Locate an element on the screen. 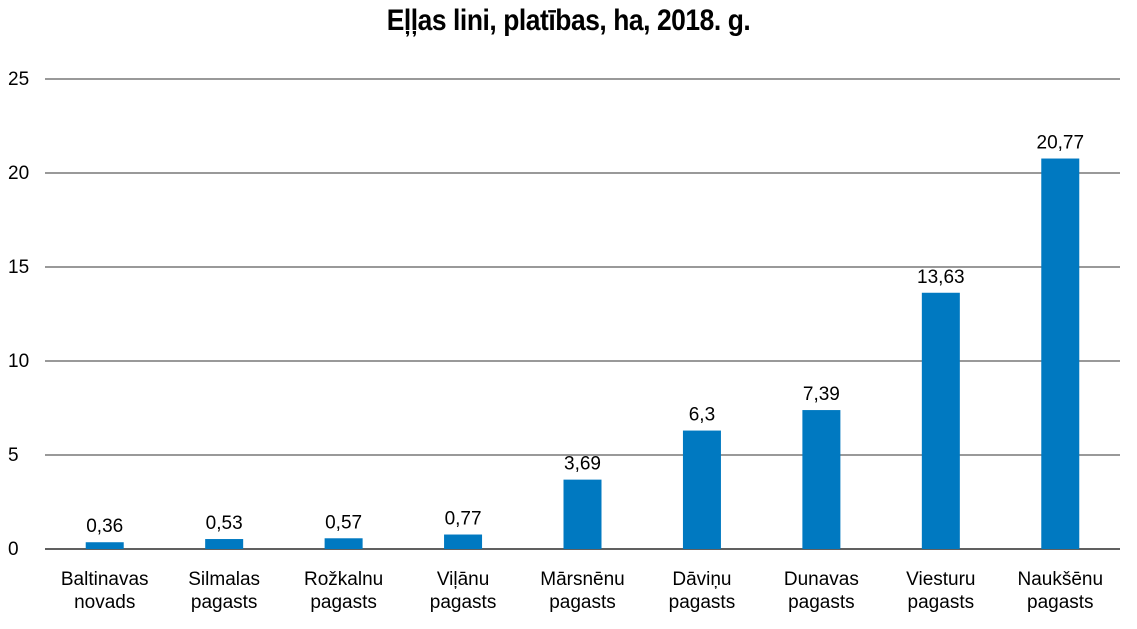  x-tick-label: Mārsnēnu pagasts is located at coordinates (582, 591).